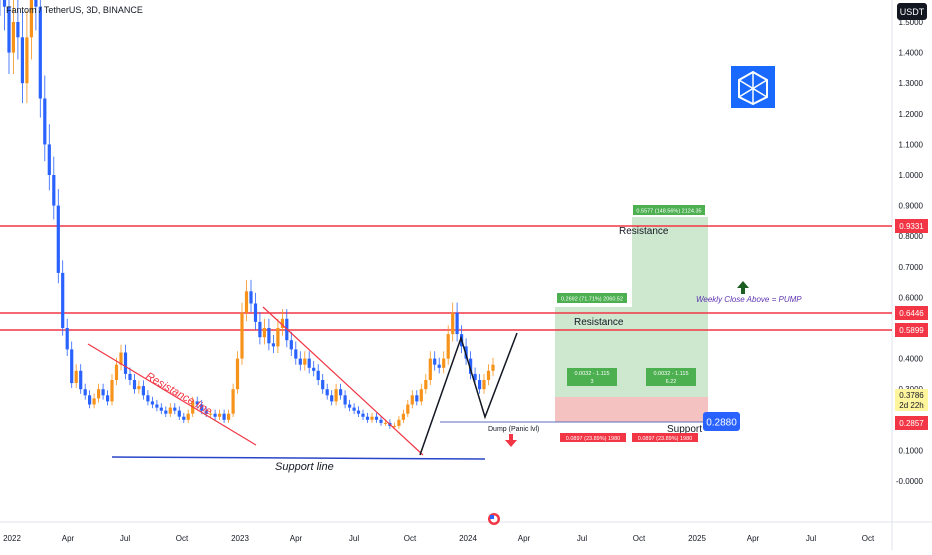 The height and width of the screenshot is (555, 932). I want to click on stop-label-1: 0.0897 (23.89%) 1980, so click(593, 437).